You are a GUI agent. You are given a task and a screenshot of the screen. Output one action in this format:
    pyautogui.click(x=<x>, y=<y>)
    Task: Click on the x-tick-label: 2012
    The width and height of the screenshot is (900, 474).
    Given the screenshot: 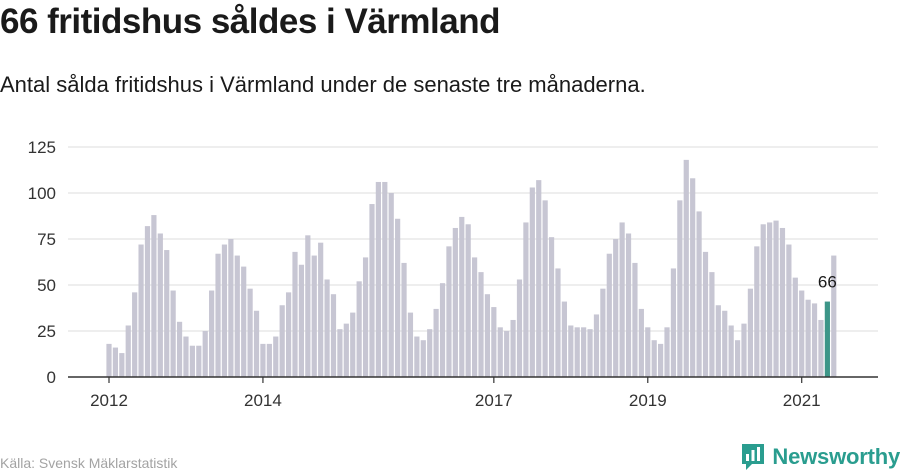 What is the action you would take?
    pyautogui.click(x=109, y=400)
    